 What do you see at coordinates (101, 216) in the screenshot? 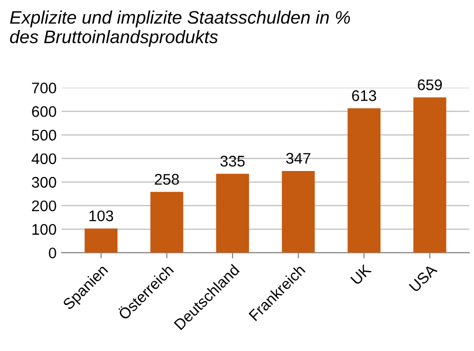
I see `data-label: 103` at bounding box center [101, 216].